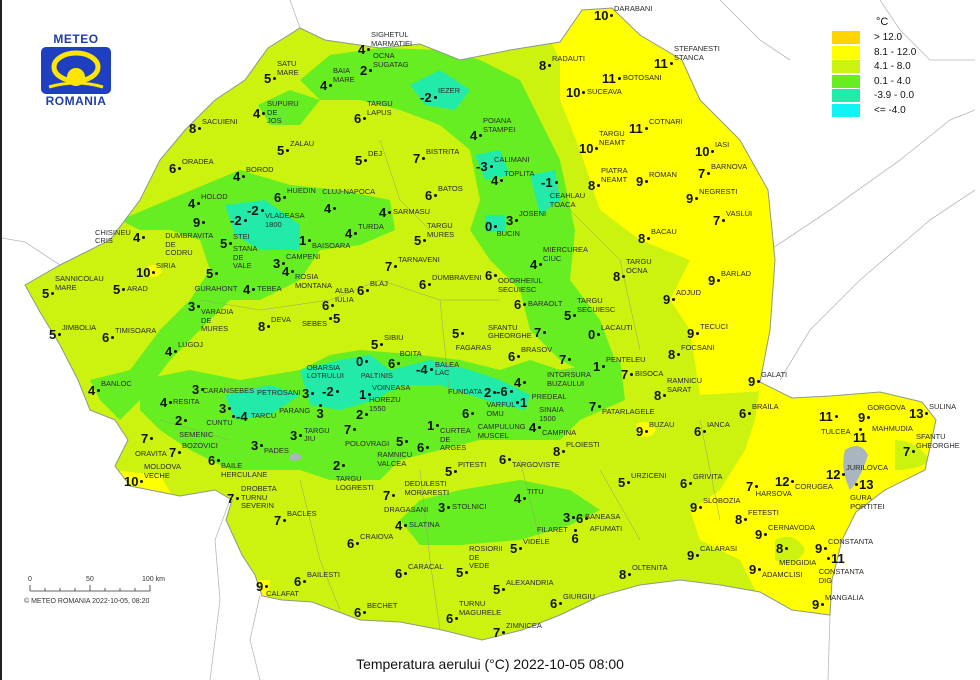 This screenshot has height=680, width=980. I want to click on station-name: PADES, so click(276, 450).